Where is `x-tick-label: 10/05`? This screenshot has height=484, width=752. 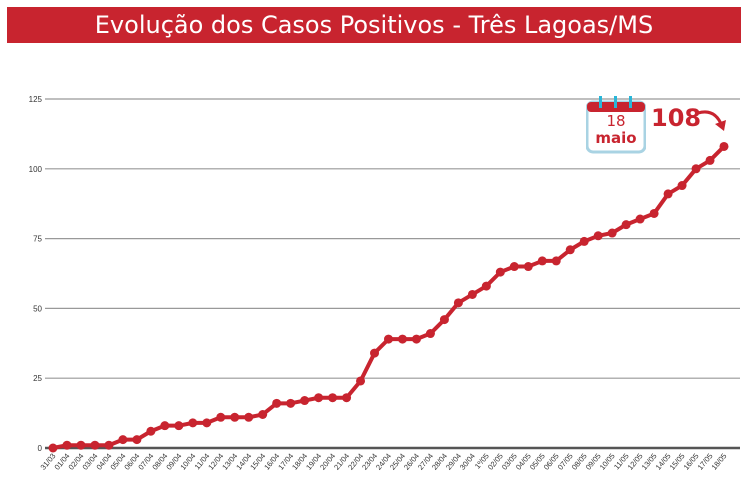
x-tick-label: 10/05 is located at coordinates (607, 462).